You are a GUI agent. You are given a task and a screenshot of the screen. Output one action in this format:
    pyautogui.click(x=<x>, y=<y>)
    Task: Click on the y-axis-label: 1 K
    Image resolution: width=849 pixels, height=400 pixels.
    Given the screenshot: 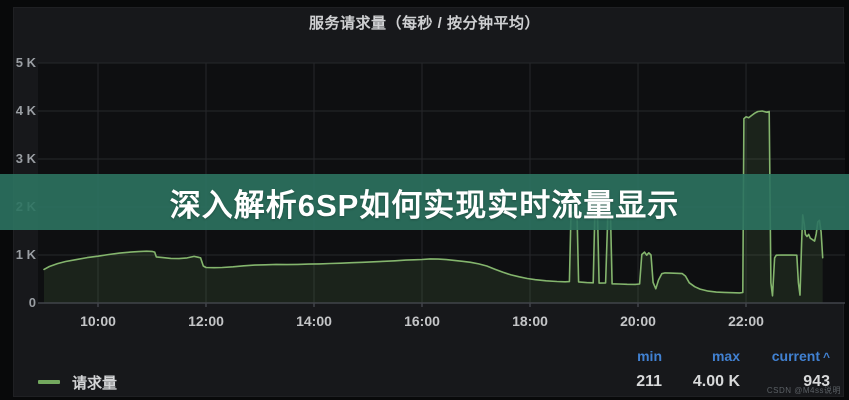 What is the action you would take?
    pyautogui.click(x=25, y=254)
    